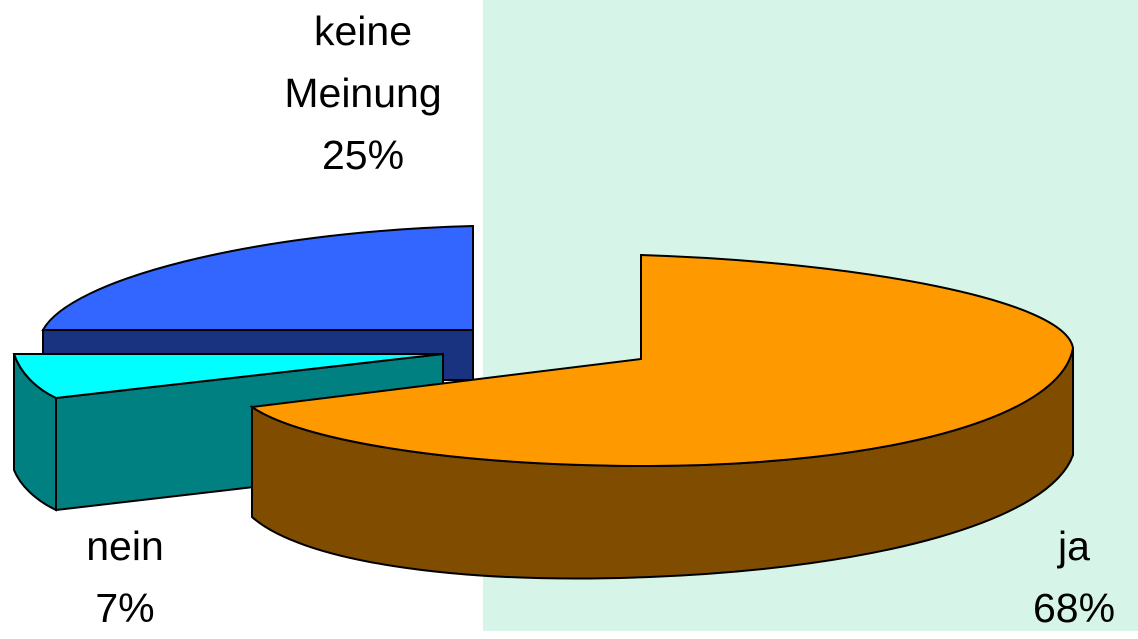  I want to click on label-keine-meinung: keine Meinung 25%, so click(363, 93).